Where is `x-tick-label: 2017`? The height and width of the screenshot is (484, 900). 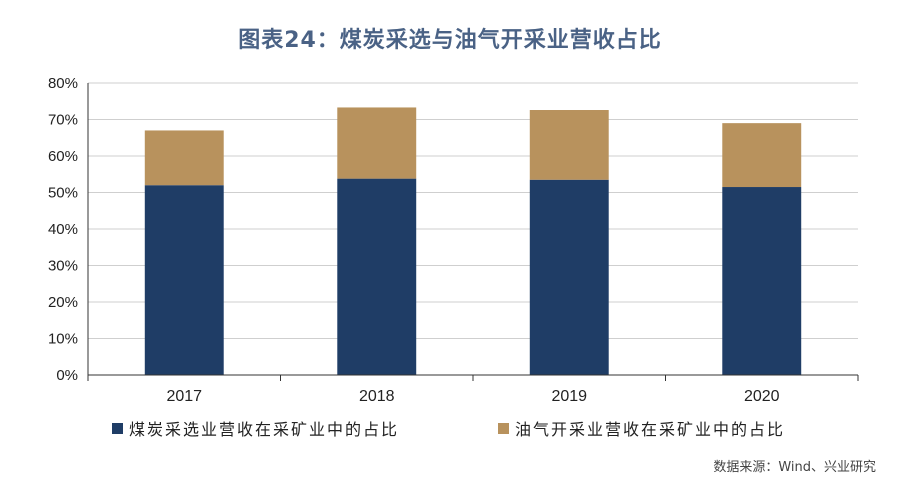 x-tick-label: 2017 is located at coordinates (184, 396).